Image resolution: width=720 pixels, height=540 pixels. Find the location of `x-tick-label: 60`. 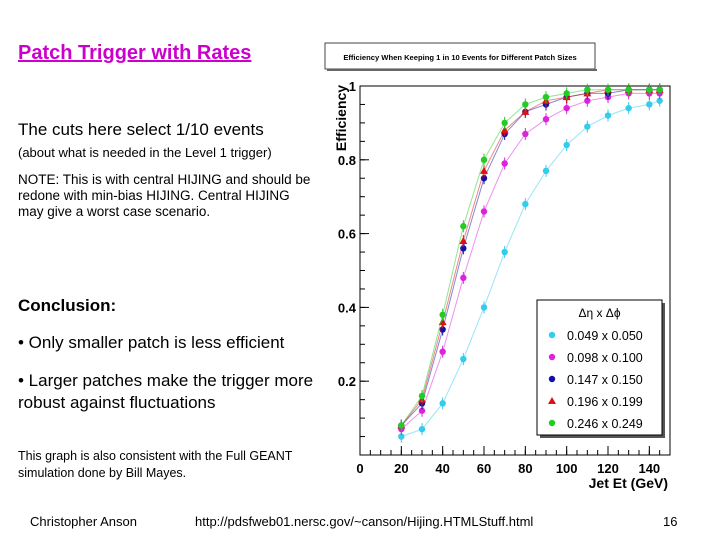

x-tick-label: 60 is located at coordinates (484, 468).